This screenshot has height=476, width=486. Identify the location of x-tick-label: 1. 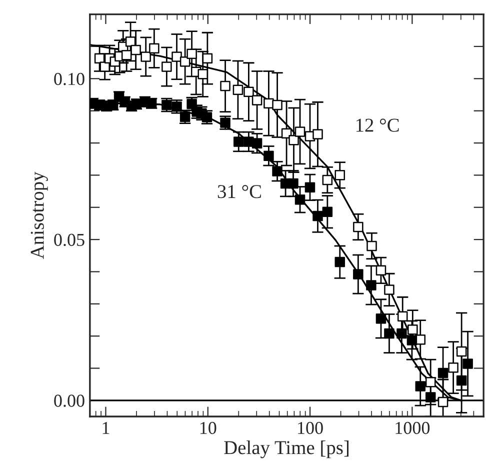
(106, 428).